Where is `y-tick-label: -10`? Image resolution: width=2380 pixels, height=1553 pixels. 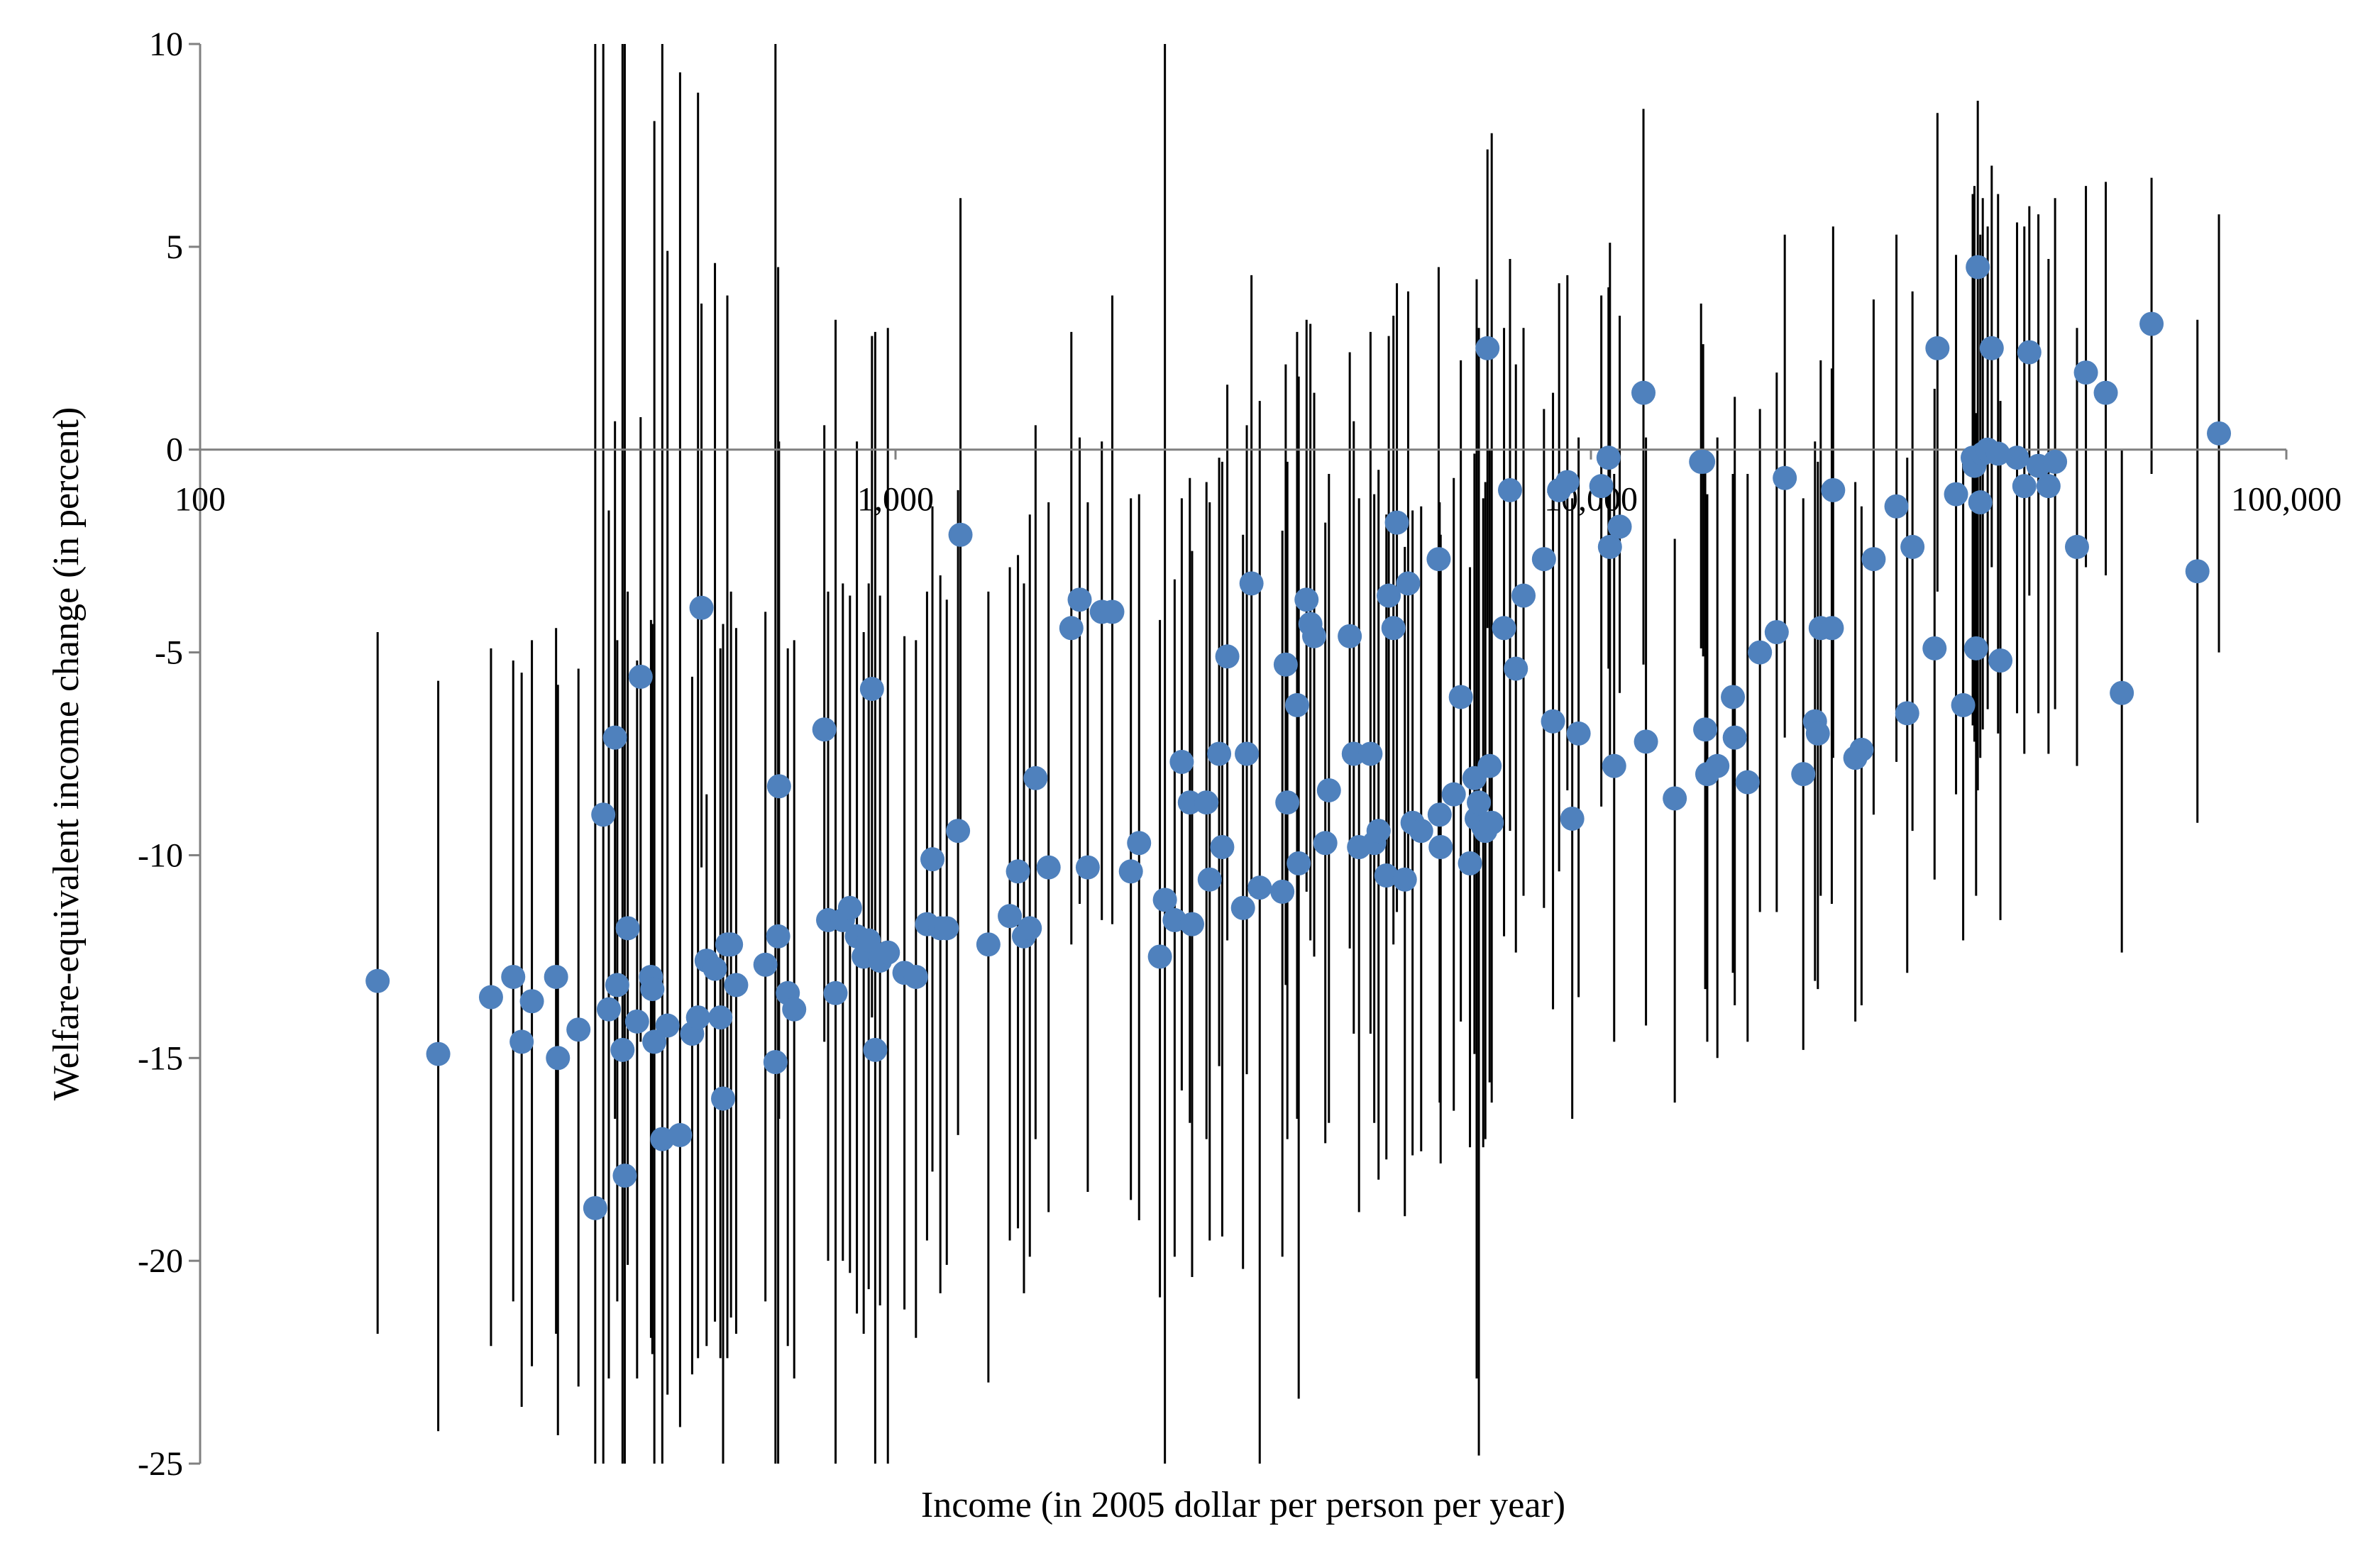 y-tick-label: -10 is located at coordinates (161, 855).